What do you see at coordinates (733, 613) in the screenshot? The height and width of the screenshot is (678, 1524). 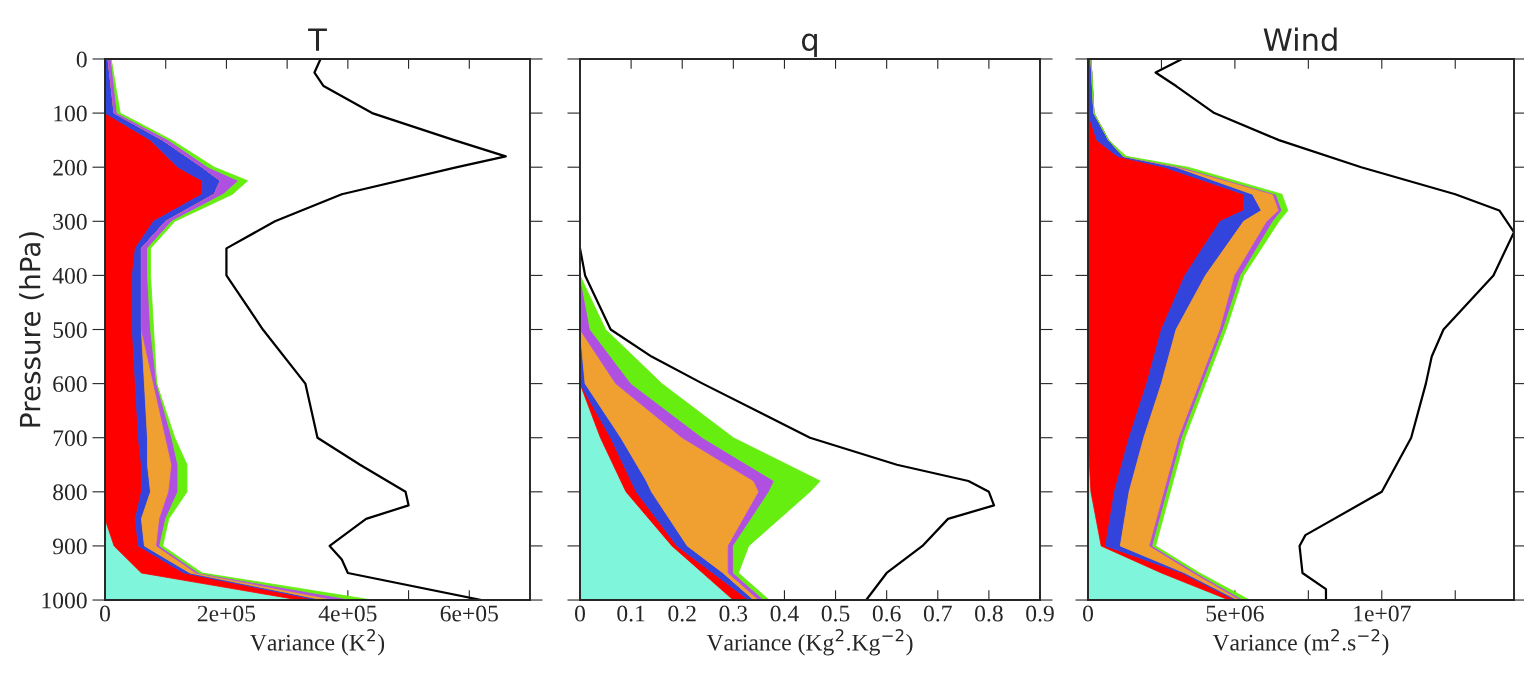 I see `x-tick-label: 0.3` at bounding box center [733, 613].